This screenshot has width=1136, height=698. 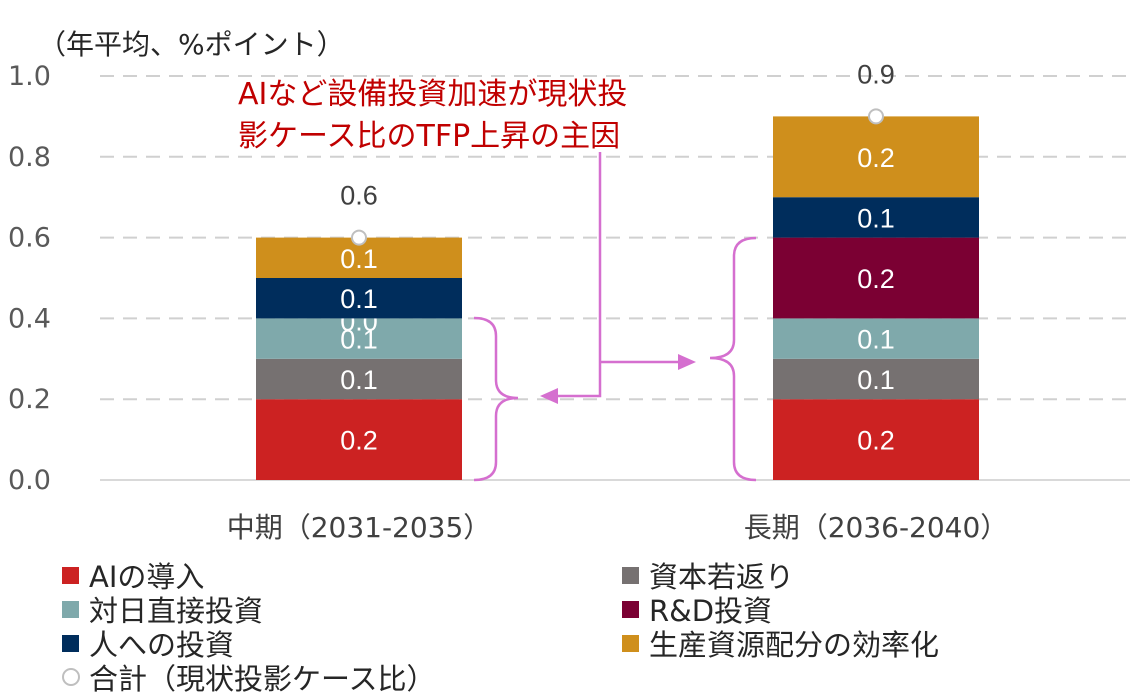 I want to click on legend-item: 生産資源配分の効率化, so click(x=780, y=644).